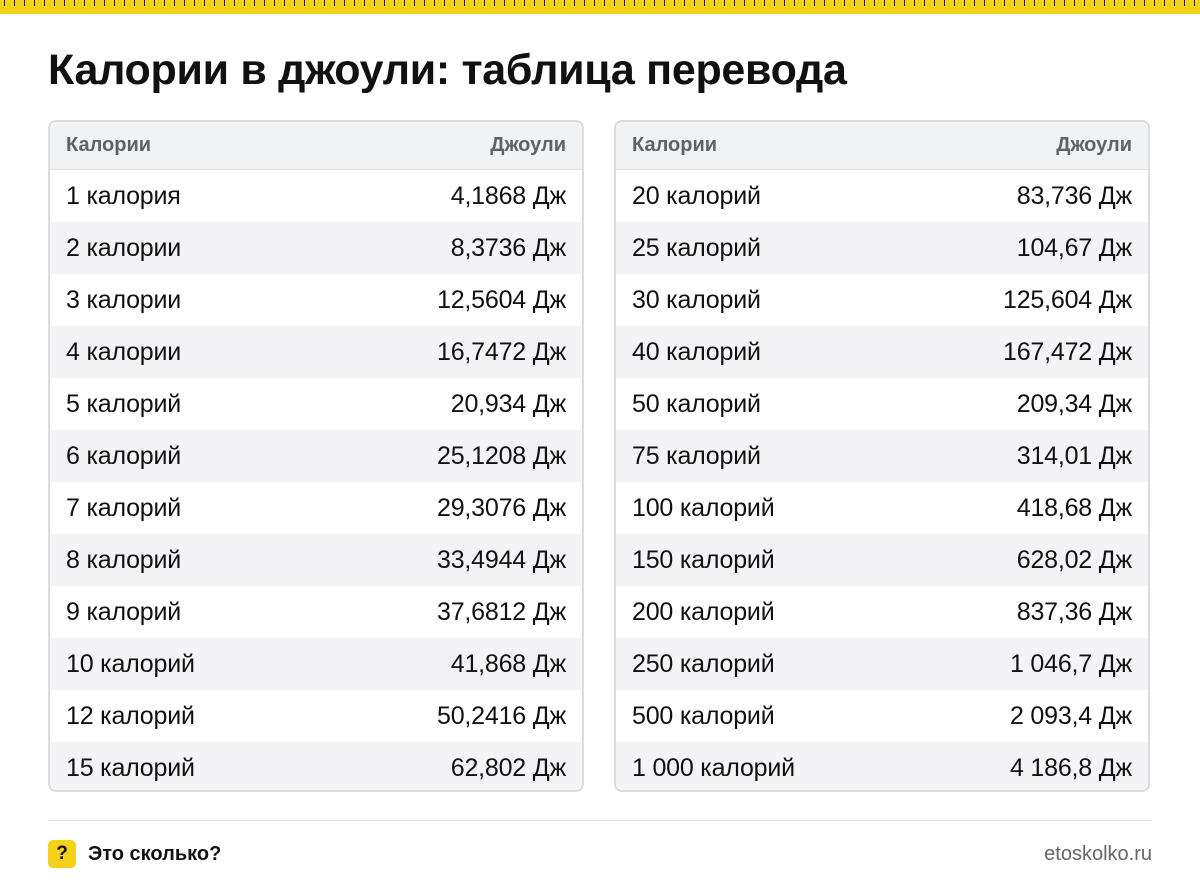 This screenshot has height=885, width=1200. What do you see at coordinates (123, 195) in the screenshot?
I see `calories-cell: 1 калория` at bounding box center [123, 195].